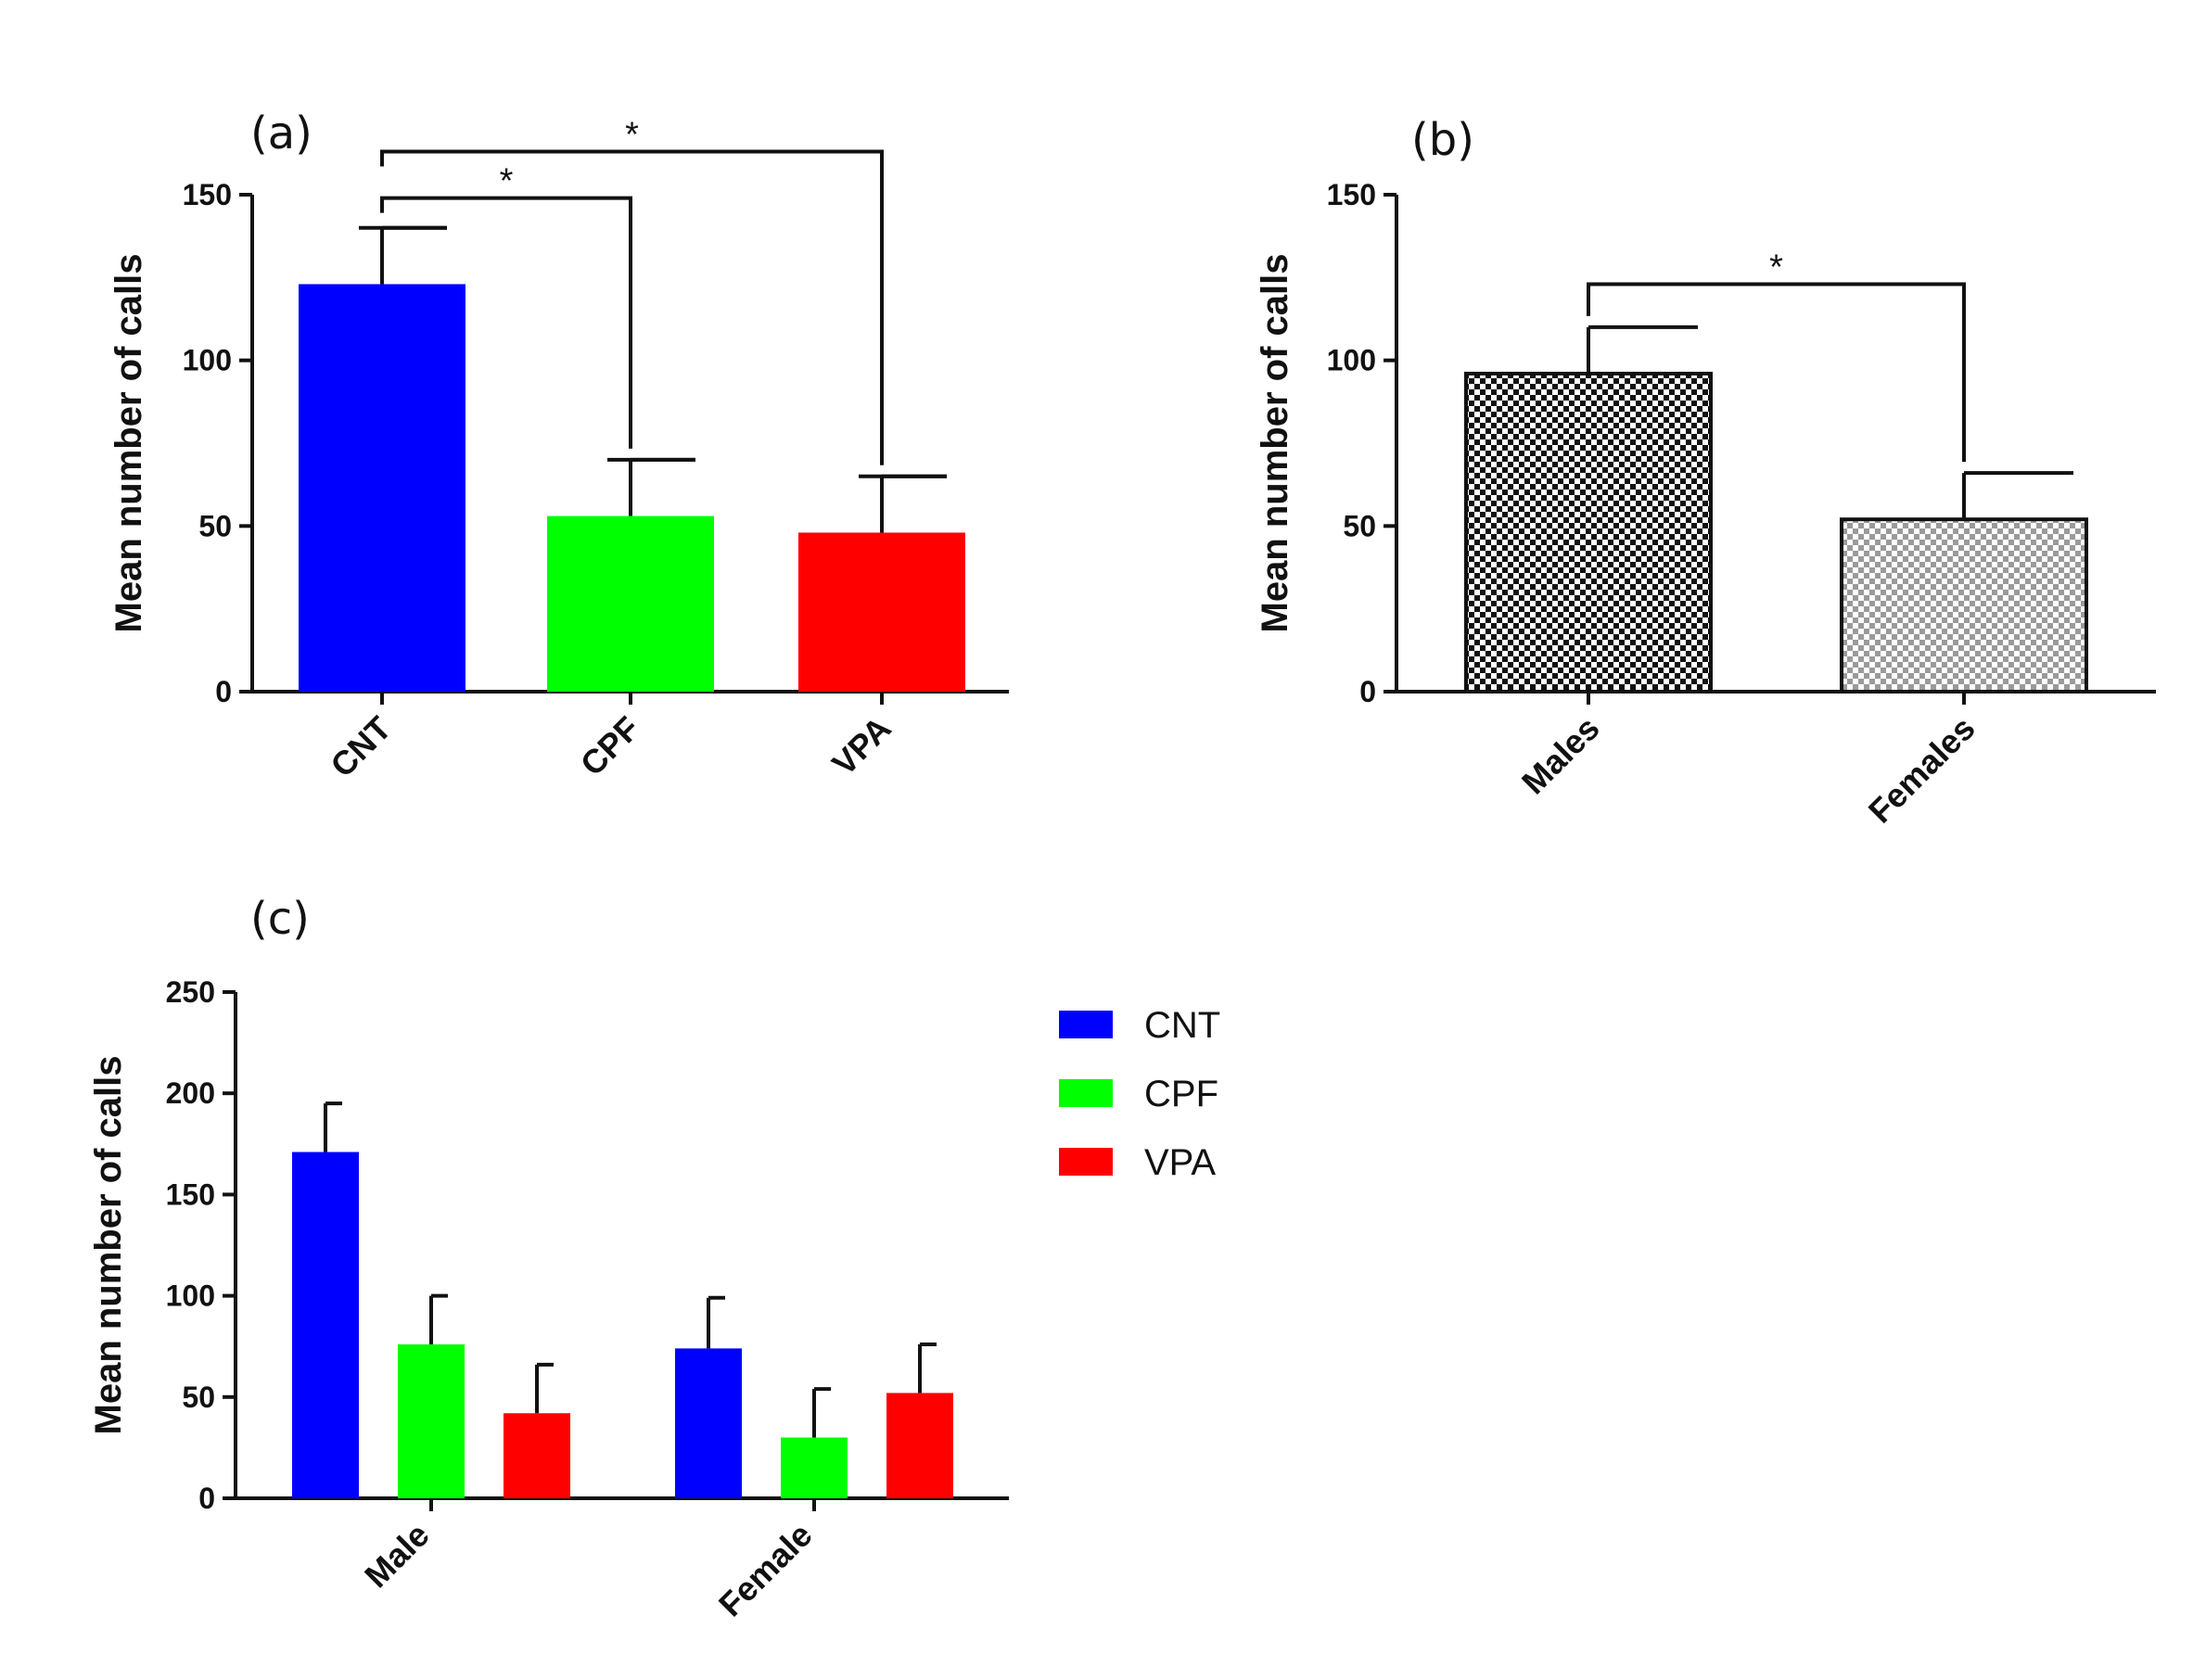 Image resolution: width=2206 pixels, height=1680 pixels. What do you see at coordinates (814, 1467) in the screenshot?
I see `bar-female-cpf` at bounding box center [814, 1467].